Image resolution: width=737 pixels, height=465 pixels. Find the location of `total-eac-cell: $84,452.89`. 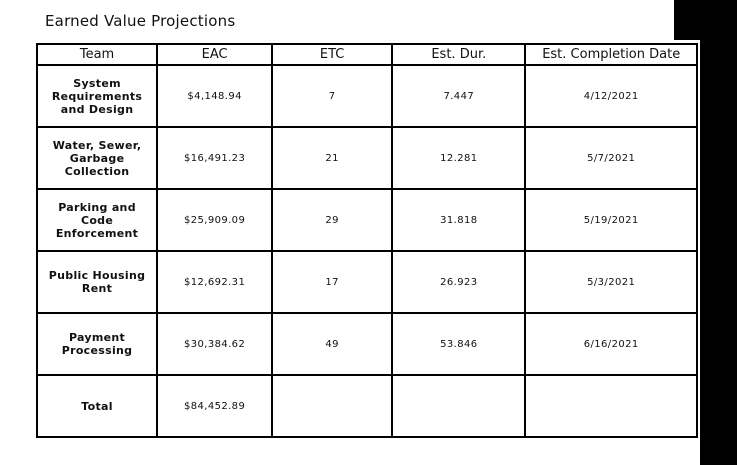

total-eac-cell: $84,452.89 is located at coordinates (215, 406).